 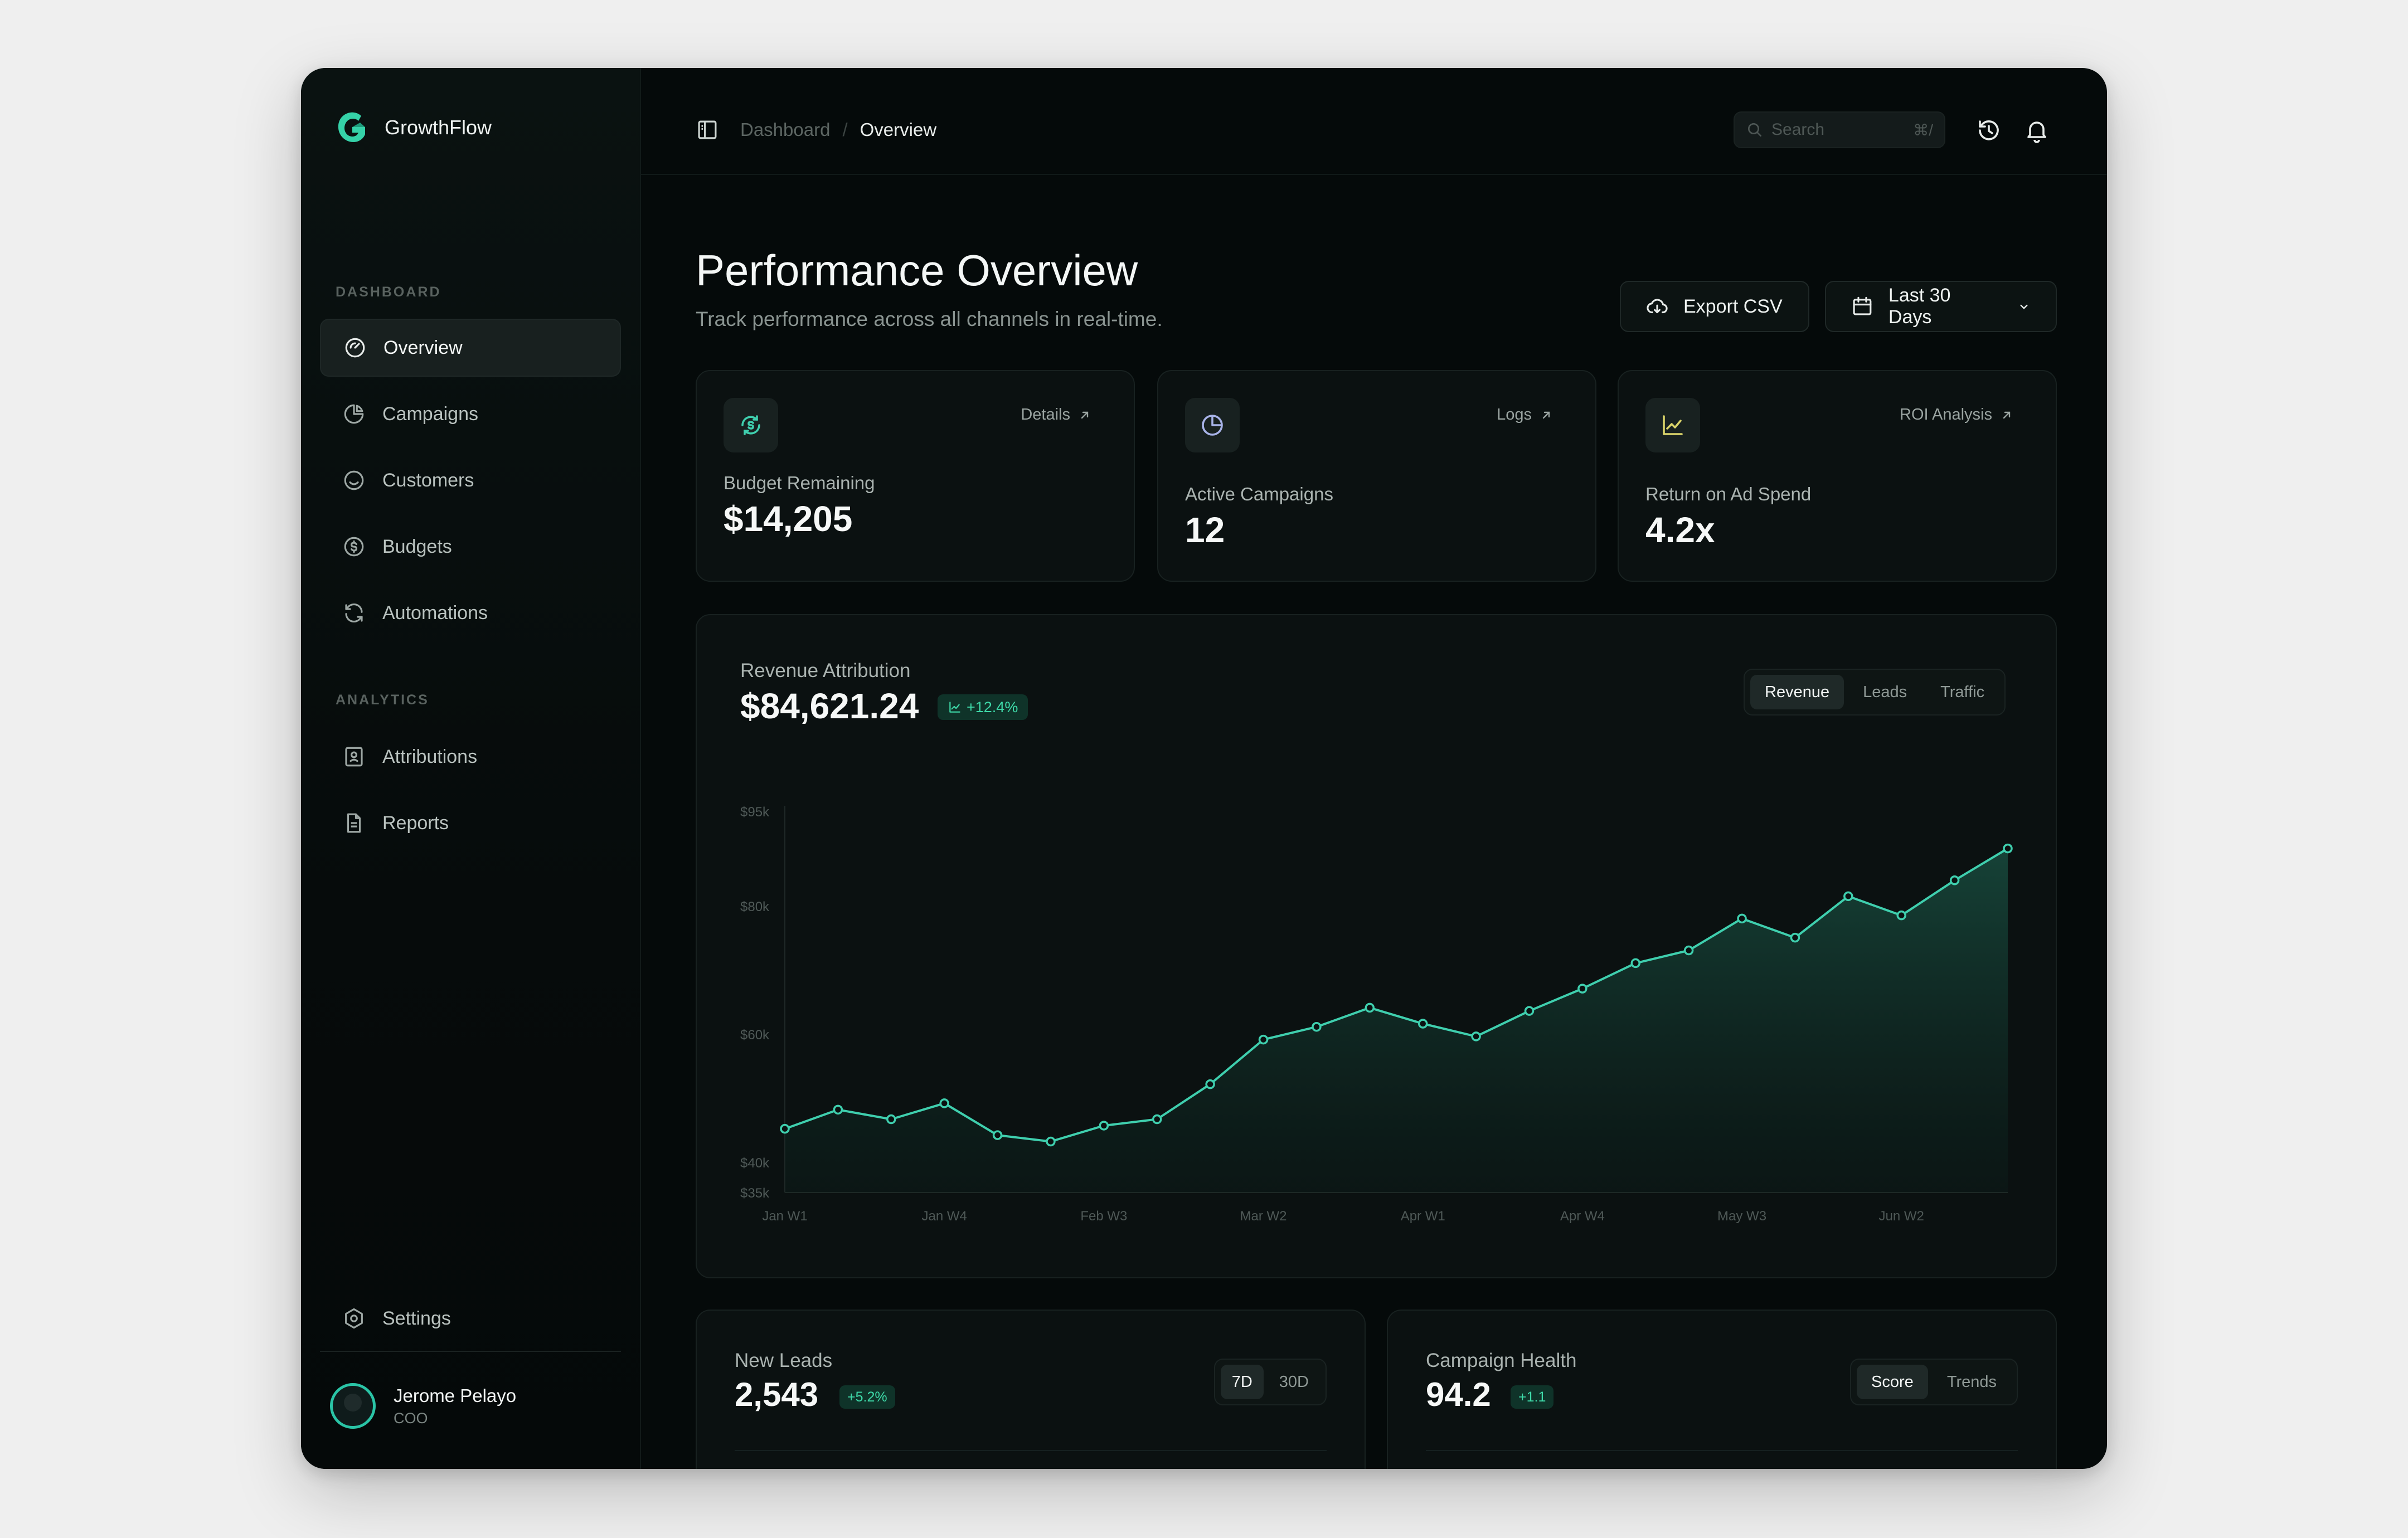 What do you see at coordinates (838, 129) in the screenshot?
I see `breadcrumb: Dashboard / Overview` at bounding box center [838, 129].